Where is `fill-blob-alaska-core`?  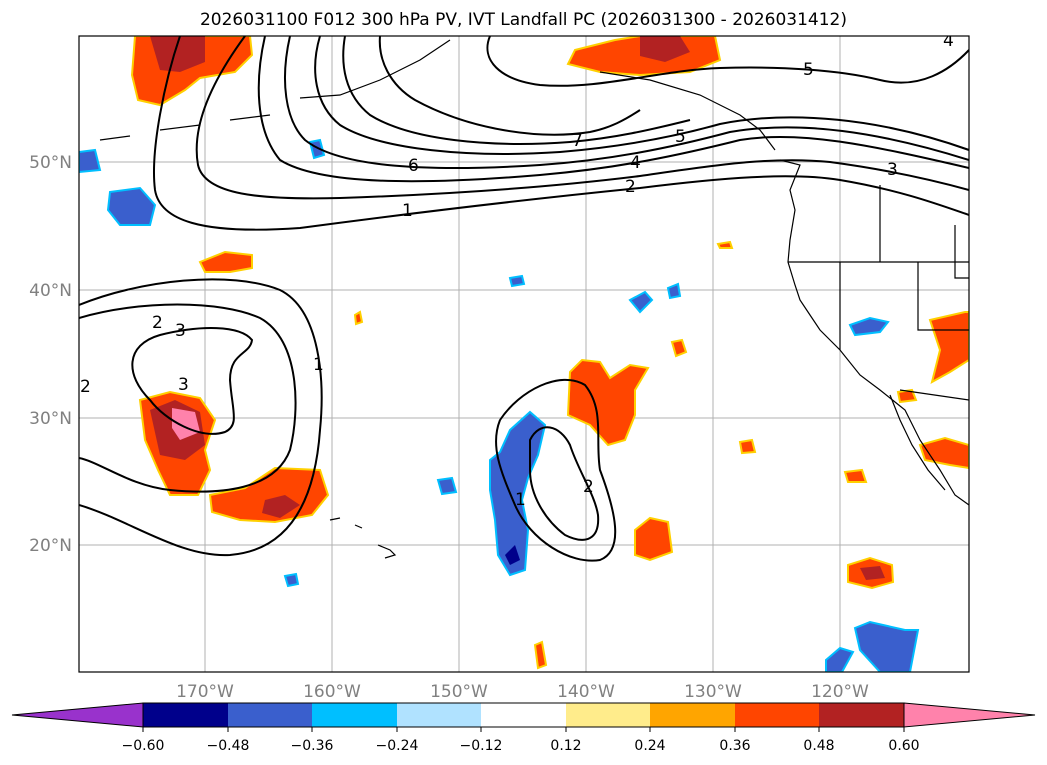 fill-blob-alaska-core is located at coordinates (665, 49).